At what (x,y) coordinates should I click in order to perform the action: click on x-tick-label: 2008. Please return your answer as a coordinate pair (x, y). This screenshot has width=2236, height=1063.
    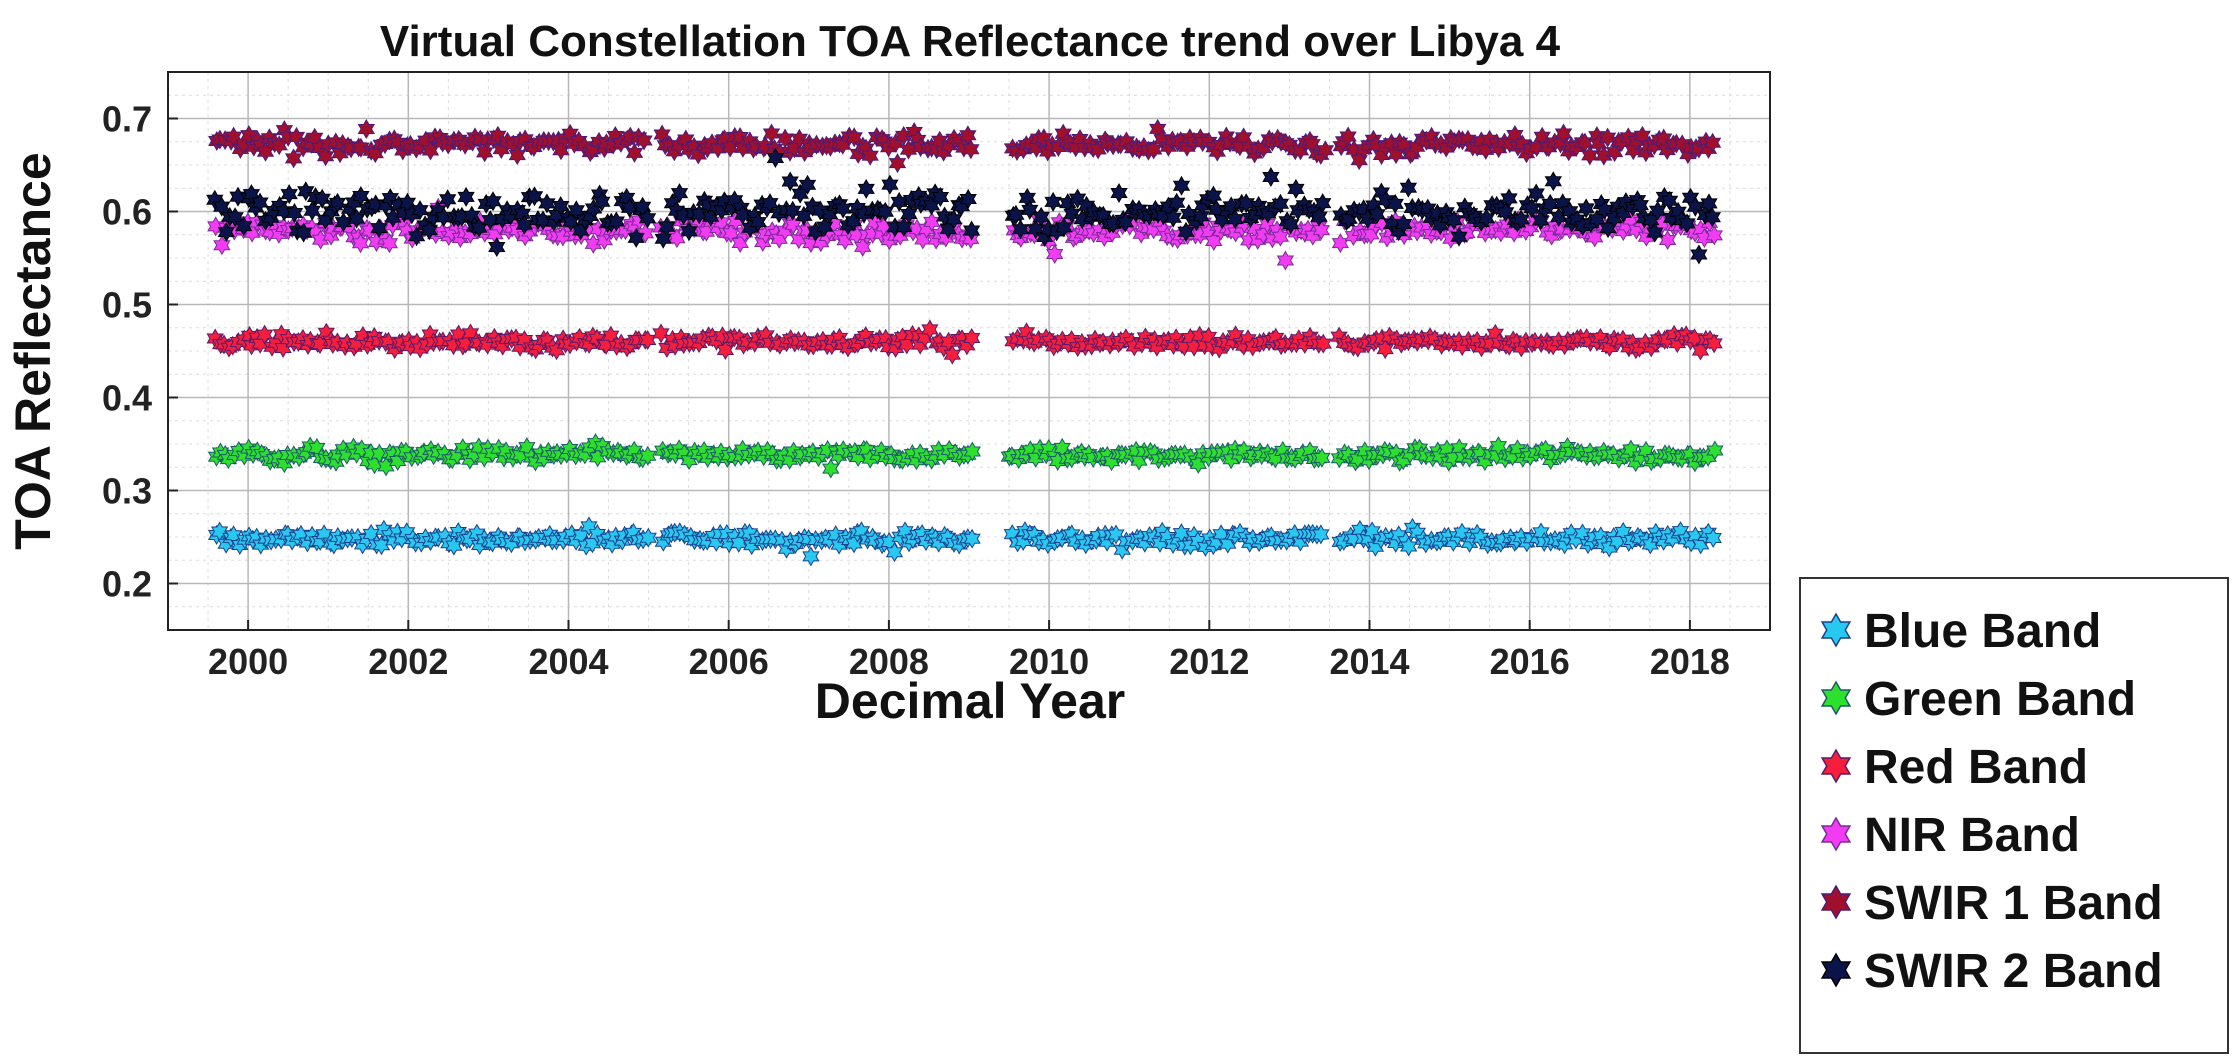
    Looking at the image, I should click on (889, 661).